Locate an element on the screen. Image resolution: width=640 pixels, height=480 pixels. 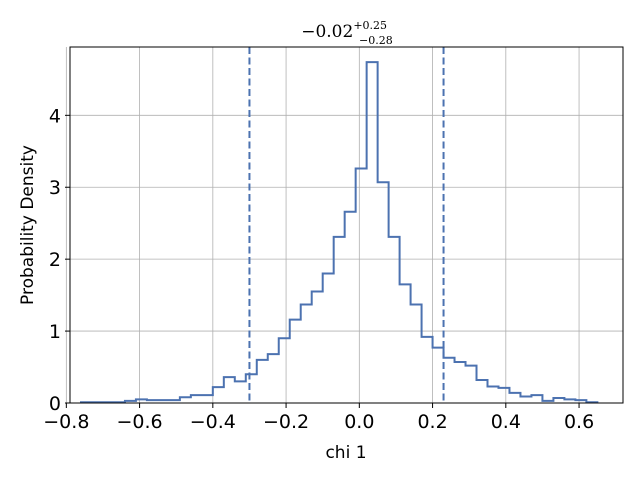
y-tick-label: 2 is located at coordinates (55, 260).